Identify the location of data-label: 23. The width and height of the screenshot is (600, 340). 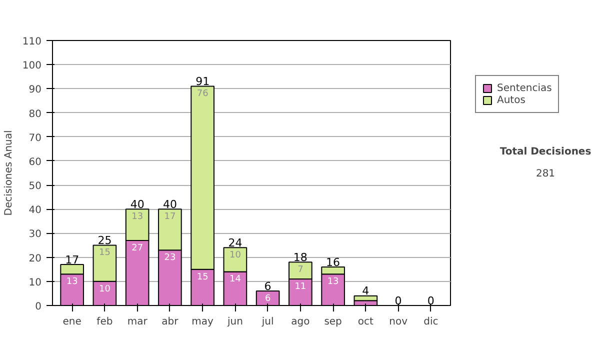
(170, 257).